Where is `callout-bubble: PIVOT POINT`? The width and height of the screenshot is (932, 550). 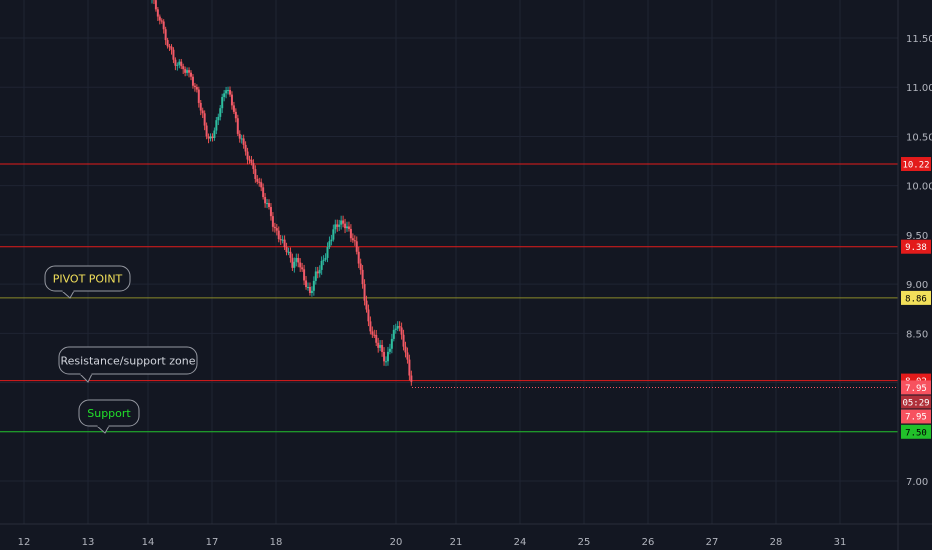
callout-bubble: PIVOT POINT is located at coordinates (87, 282).